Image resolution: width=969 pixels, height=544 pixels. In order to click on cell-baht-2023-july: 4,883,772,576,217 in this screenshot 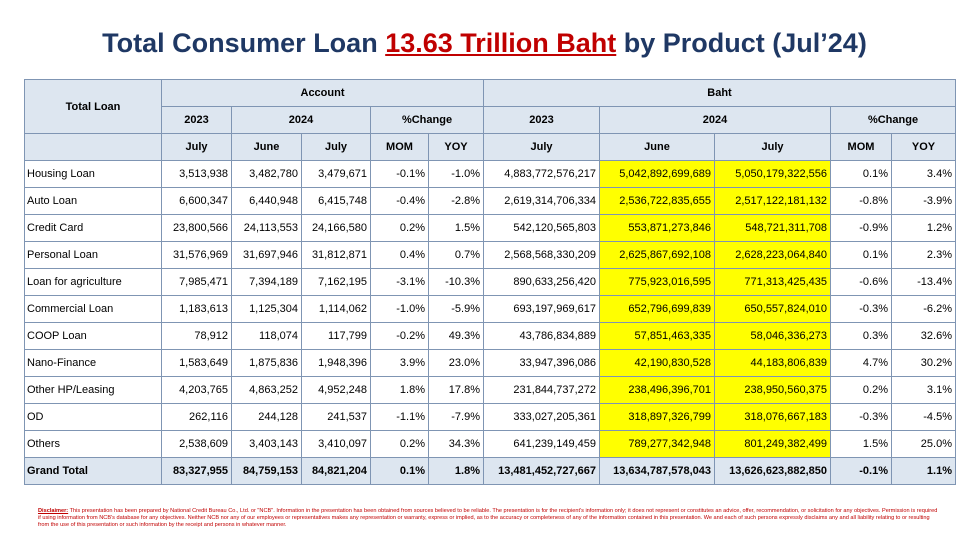, I will do `click(541, 174)`.